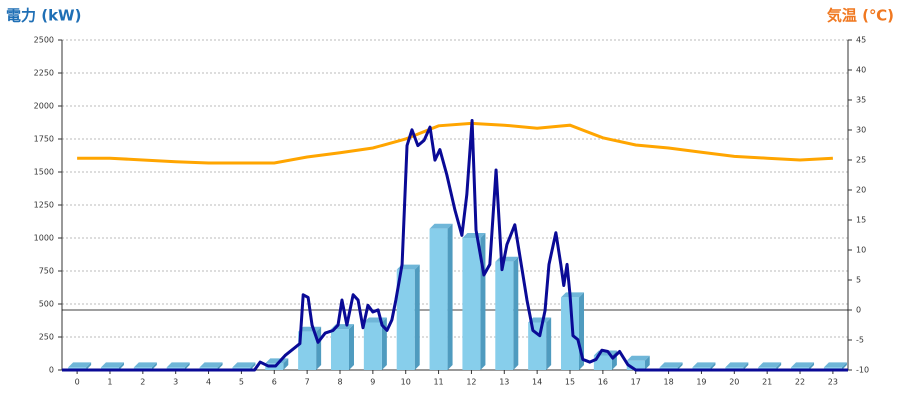 The width and height of the screenshot is (900, 400). Describe the element at coordinates (860, 16) in the screenshot. I see `y2-axis-title: 気温 (℃)` at that location.